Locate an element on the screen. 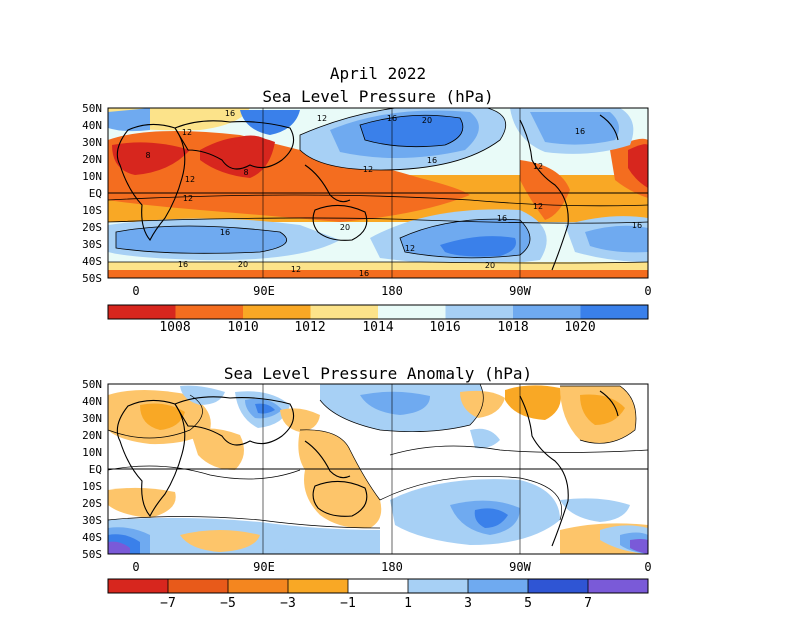  colorbar-label: 1014 is located at coordinates (378, 327).